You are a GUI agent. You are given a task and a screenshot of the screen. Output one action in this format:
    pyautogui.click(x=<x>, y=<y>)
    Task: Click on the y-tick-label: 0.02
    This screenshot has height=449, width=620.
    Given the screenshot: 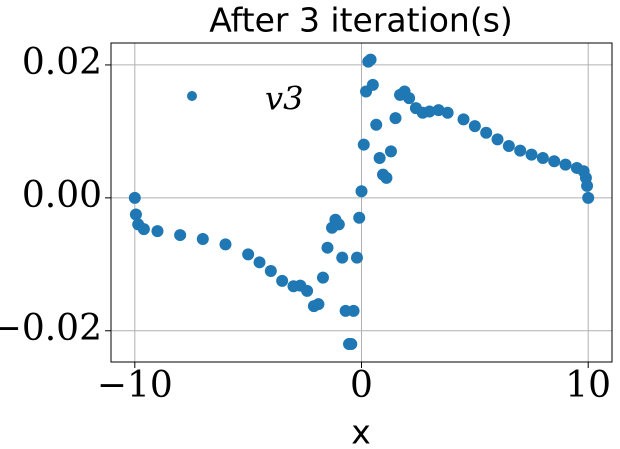 What is the action you would take?
    pyautogui.click(x=62, y=62)
    